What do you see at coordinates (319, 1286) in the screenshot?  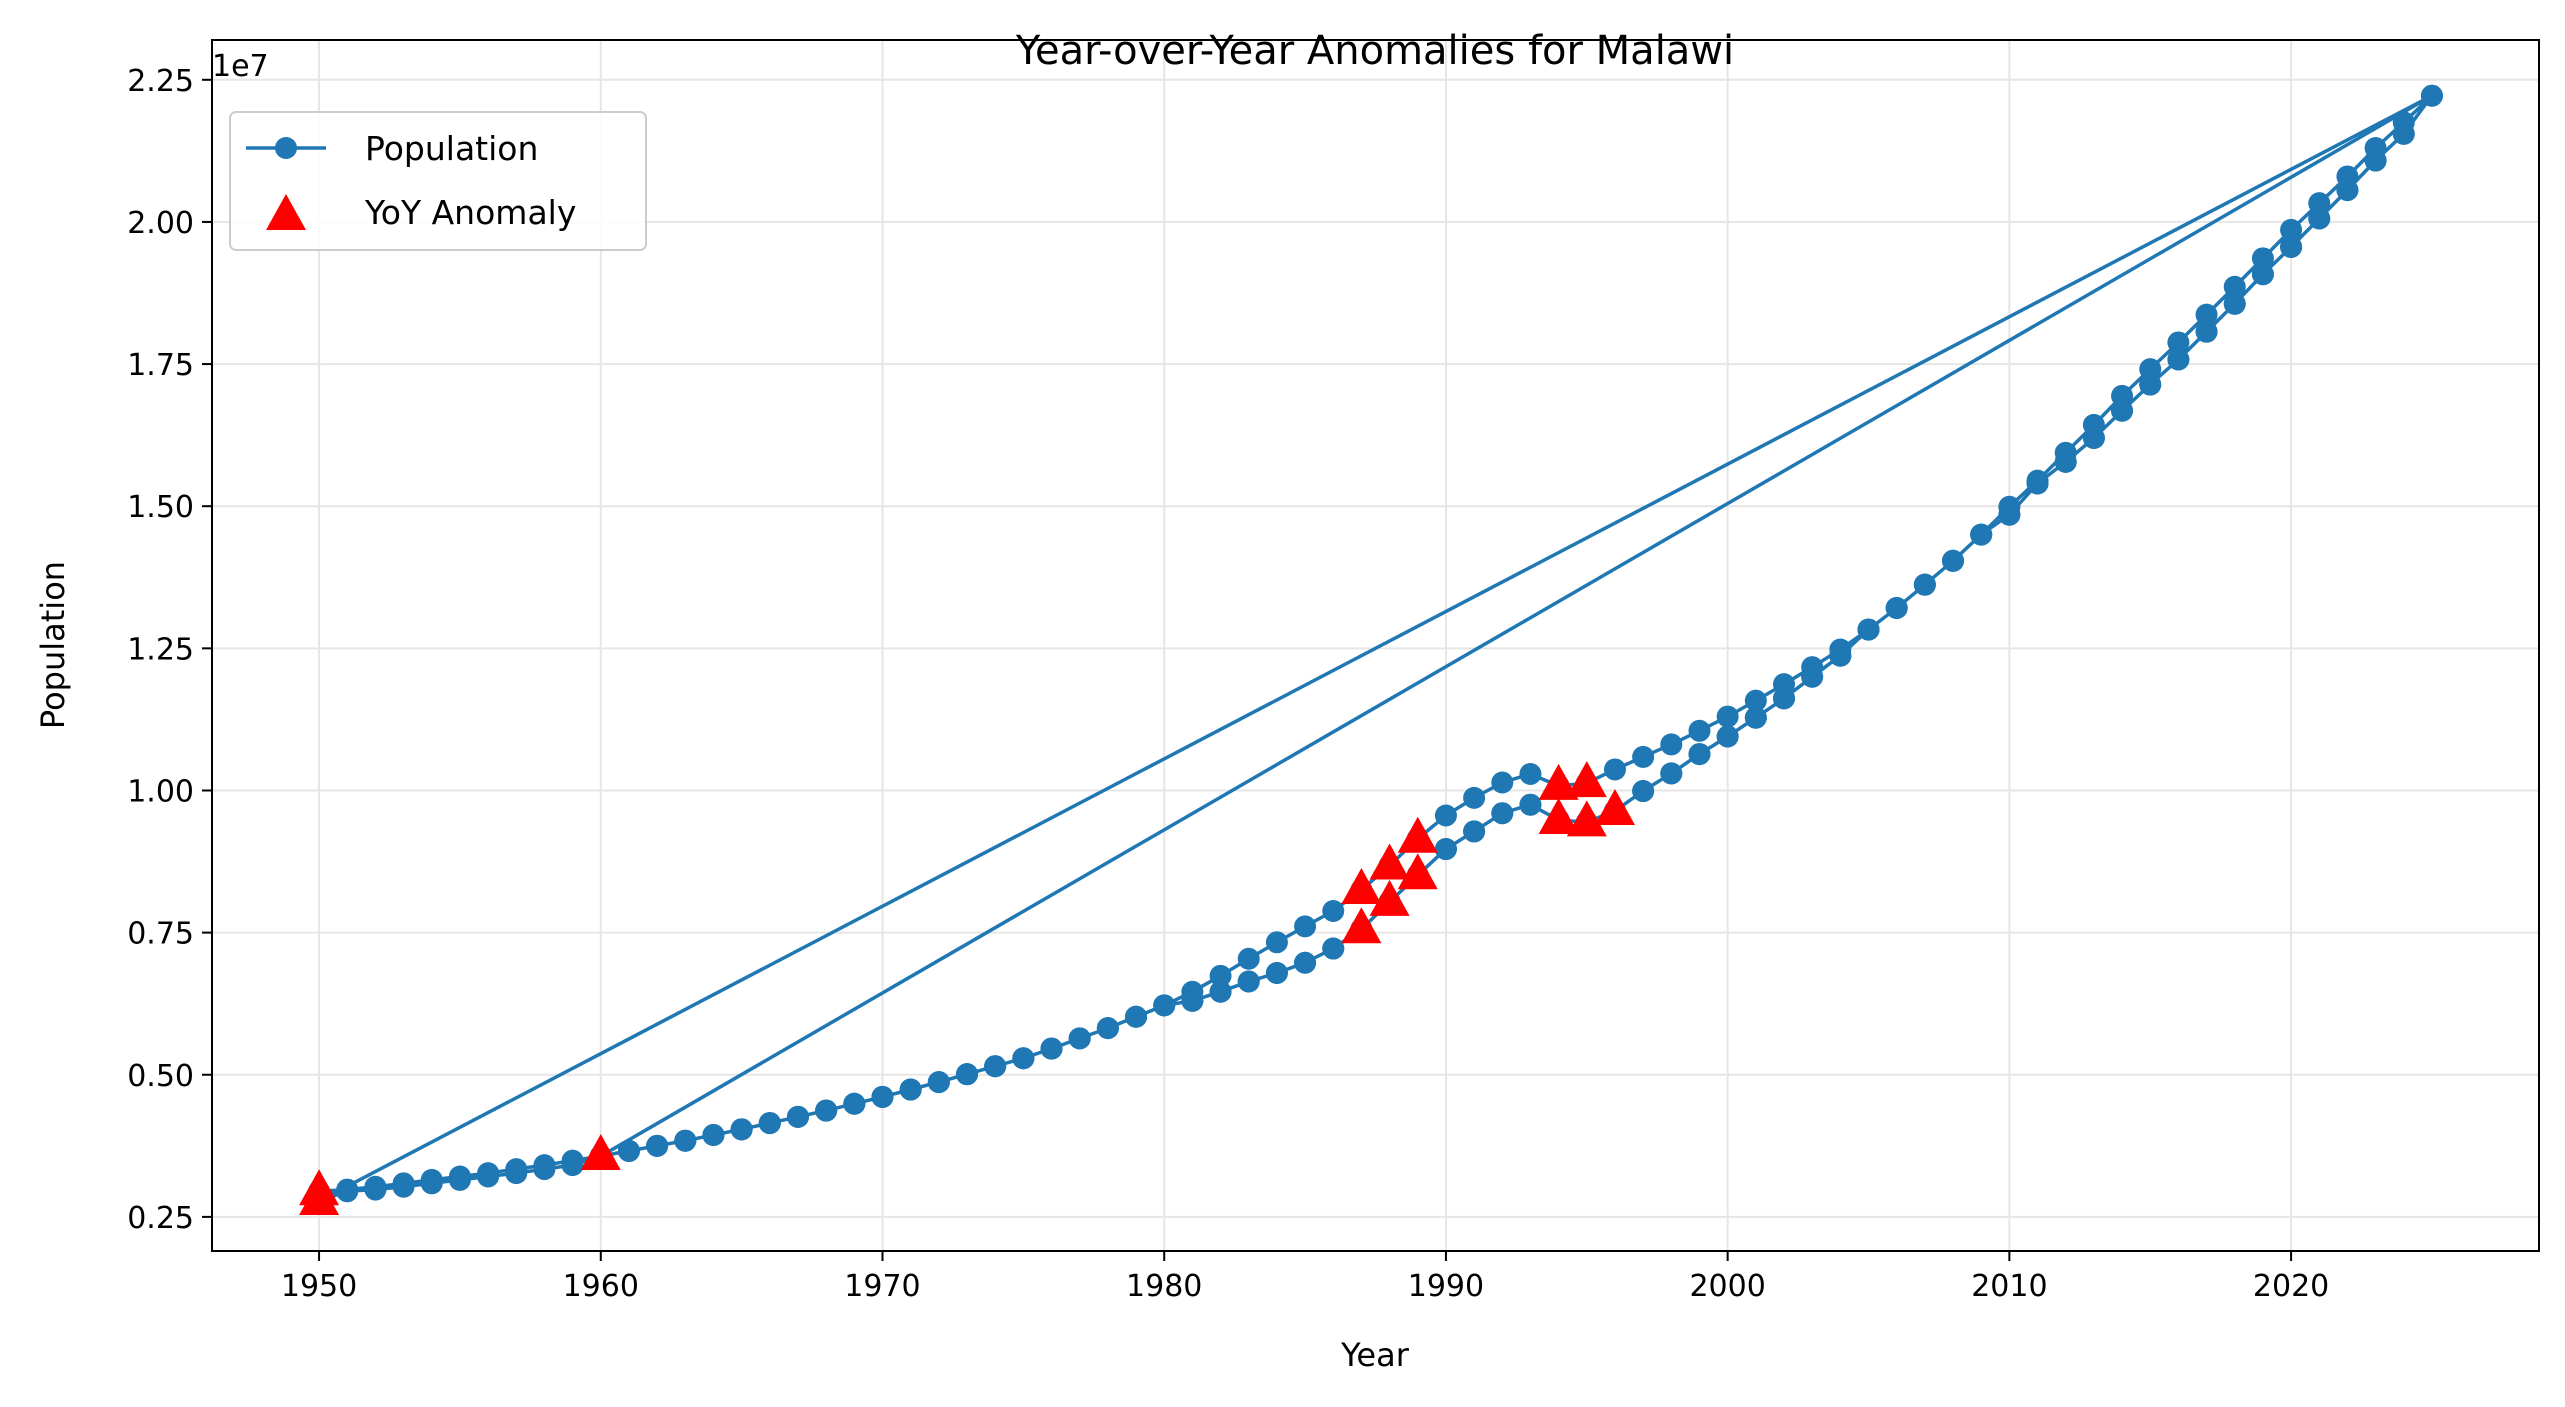 I see `x-tick-label: 1950` at bounding box center [319, 1286].